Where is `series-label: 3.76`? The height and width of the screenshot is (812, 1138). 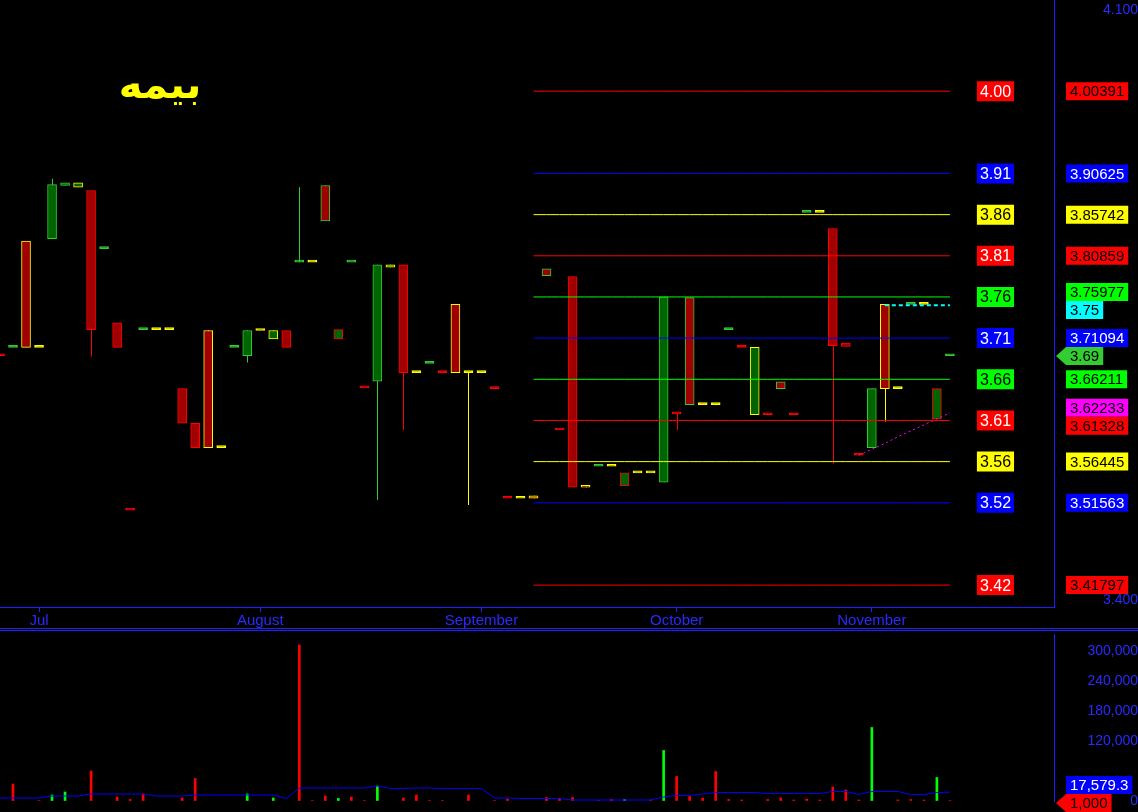 series-label: 3.76 is located at coordinates (995, 297).